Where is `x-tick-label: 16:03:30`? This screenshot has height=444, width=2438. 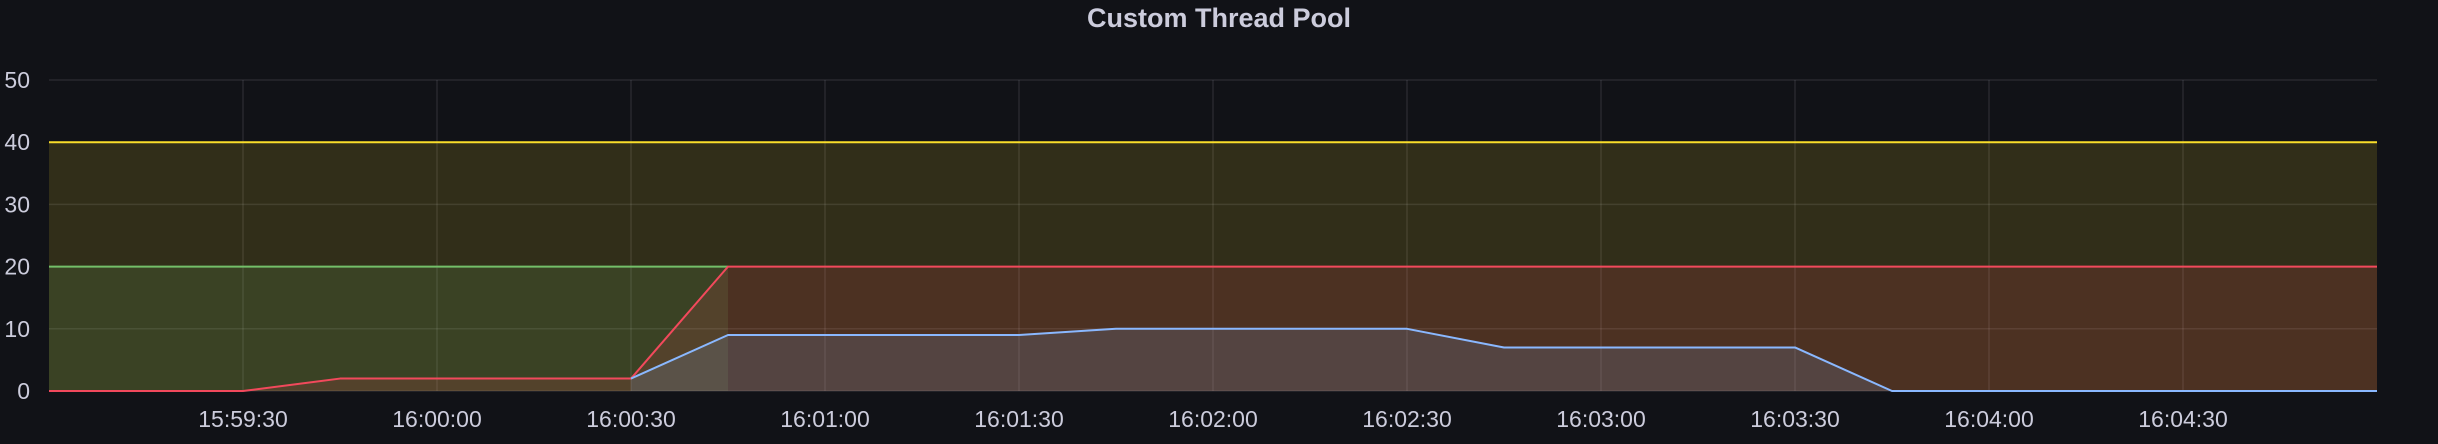
x-tick-label: 16:03:30 is located at coordinates (1795, 419).